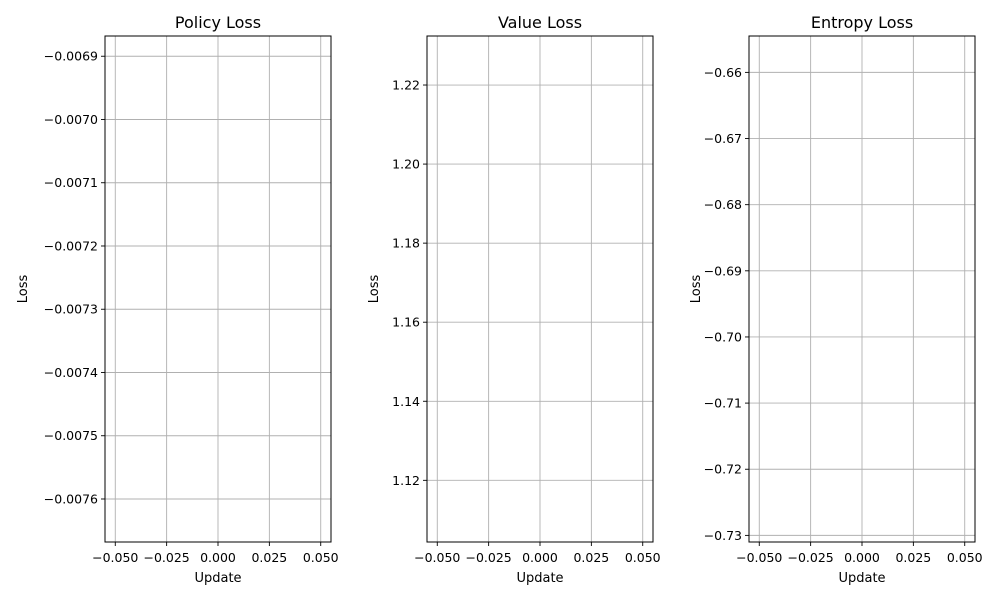 The width and height of the screenshot is (1000, 600). Describe the element at coordinates (723, 336) in the screenshot. I see `y-tick-label: −0.70` at that location.